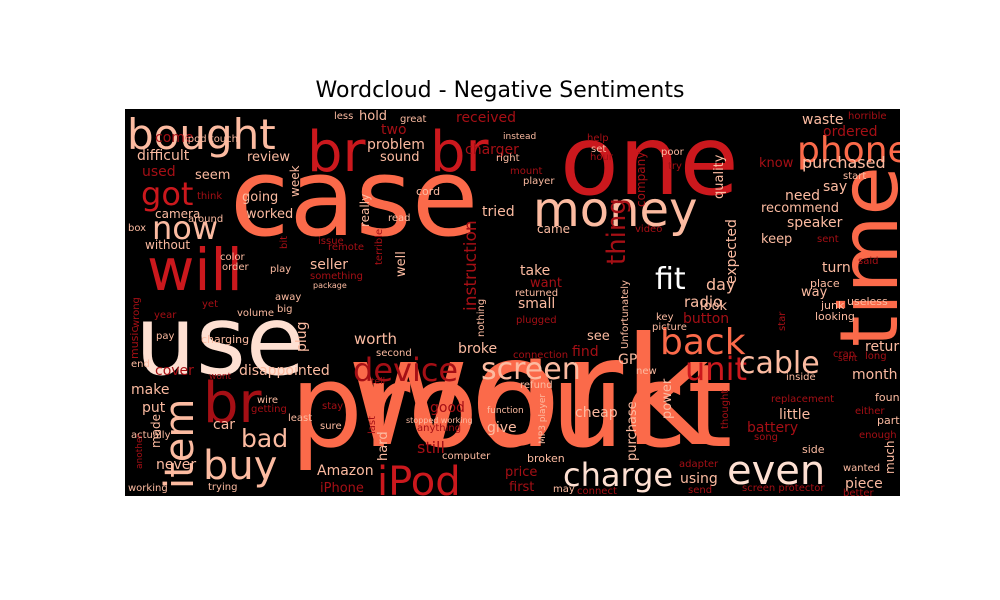 The width and height of the screenshot is (1000, 600). What do you see at coordinates (598, 138) in the screenshot?
I see `word-help: help` at bounding box center [598, 138].